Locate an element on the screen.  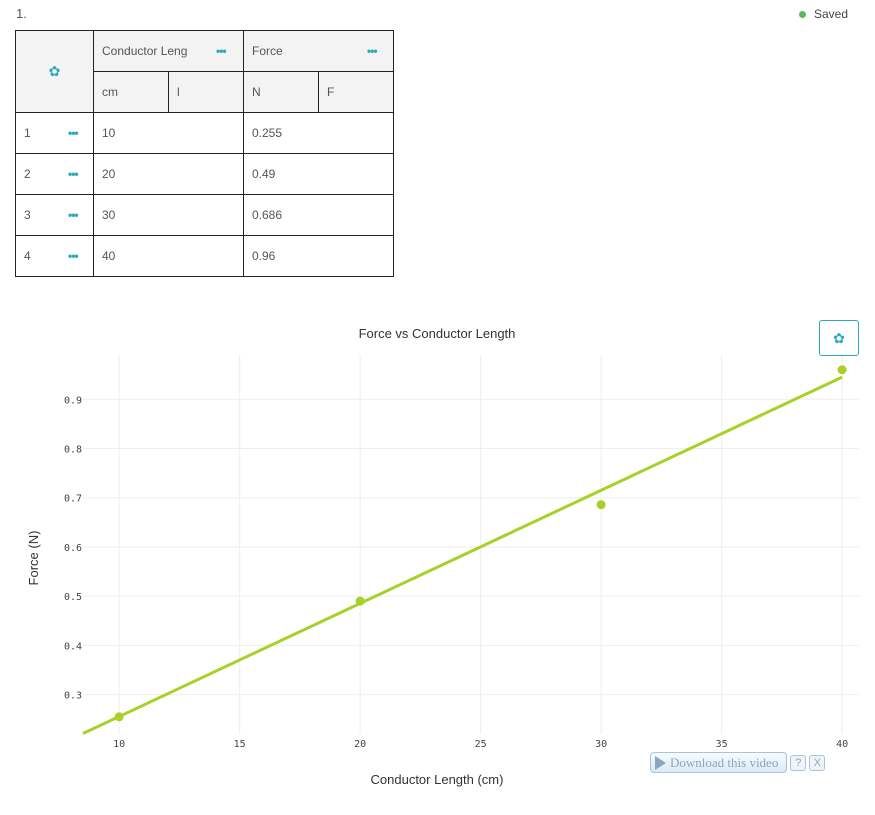
data-cell: 0.255 is located at coordinates (318, 133).